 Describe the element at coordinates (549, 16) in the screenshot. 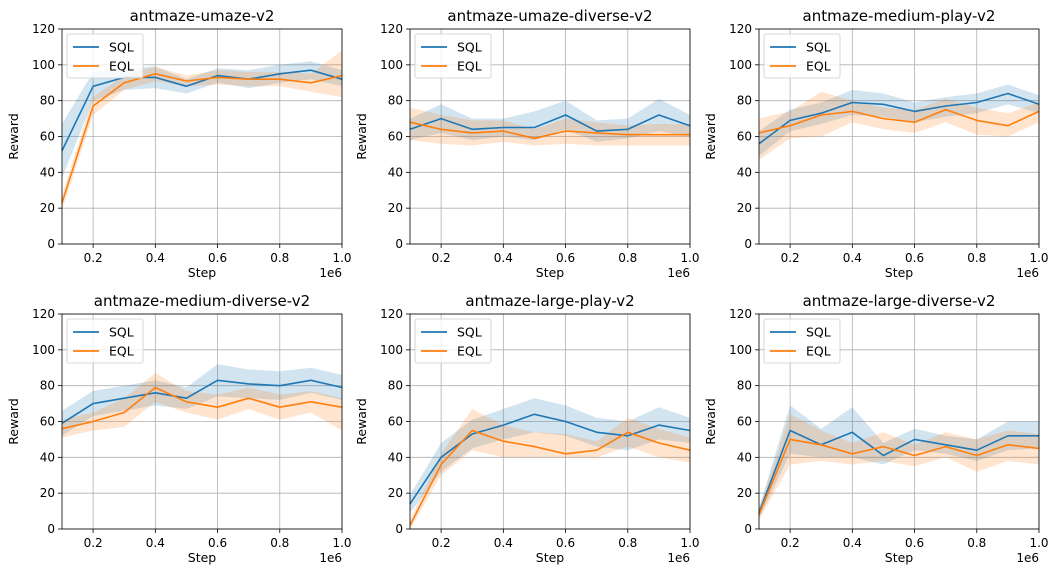

I see `chart-title: antmaze-umaze-diverse-v2` at that location.